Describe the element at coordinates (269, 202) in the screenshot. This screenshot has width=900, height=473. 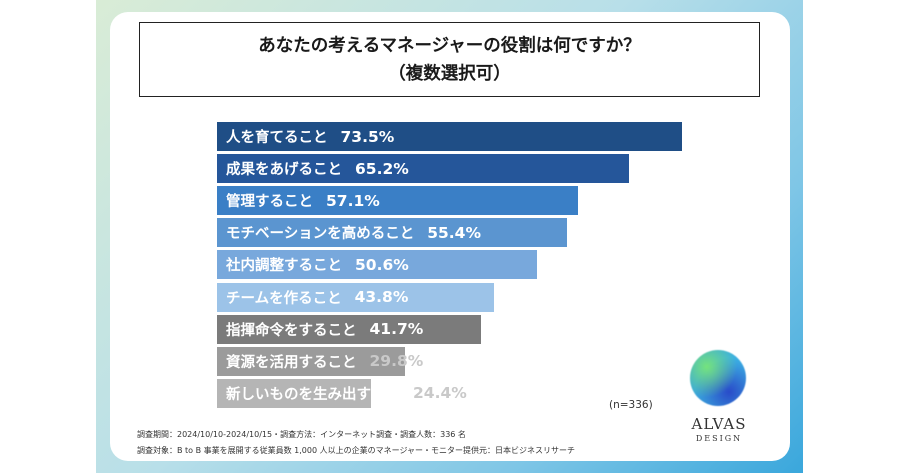
I see `bar-category-label: 管理すること` at that location.